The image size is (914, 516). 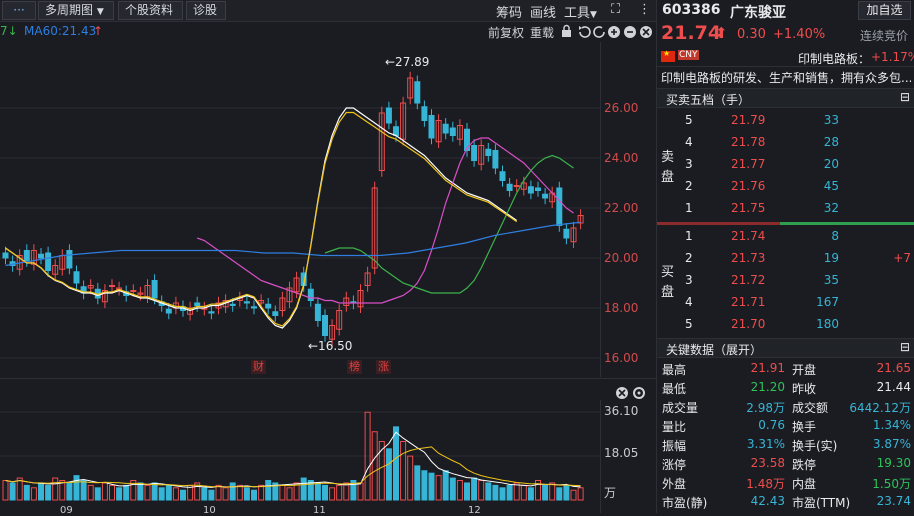 I want to click on ask-volume: 33, so click(x=831, y=120).